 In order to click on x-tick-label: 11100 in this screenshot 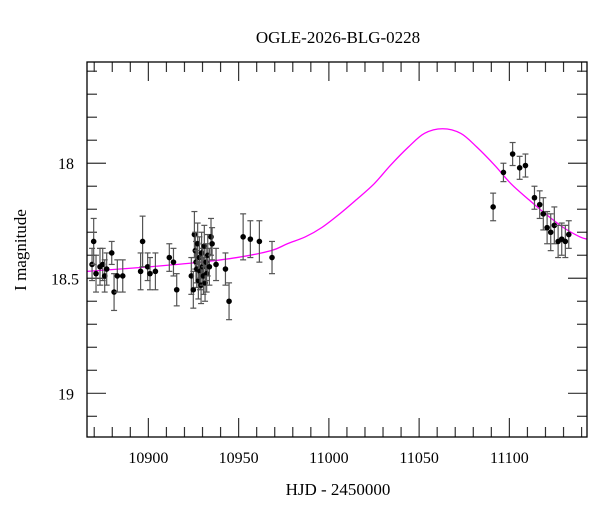, I will do `click(509, 458)`.